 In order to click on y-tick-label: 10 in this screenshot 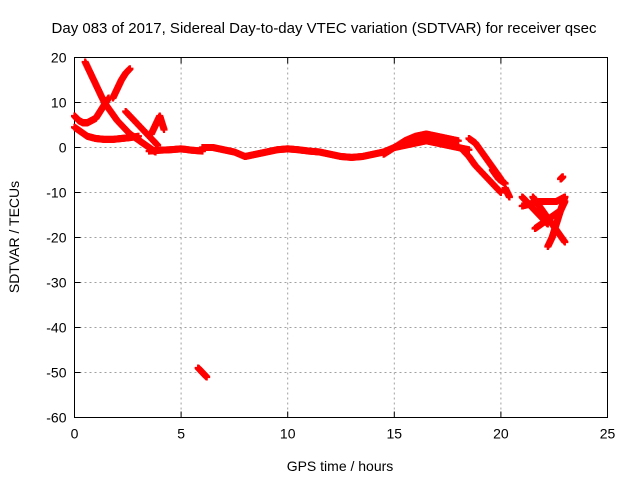, I will do `click(59, 103)`.